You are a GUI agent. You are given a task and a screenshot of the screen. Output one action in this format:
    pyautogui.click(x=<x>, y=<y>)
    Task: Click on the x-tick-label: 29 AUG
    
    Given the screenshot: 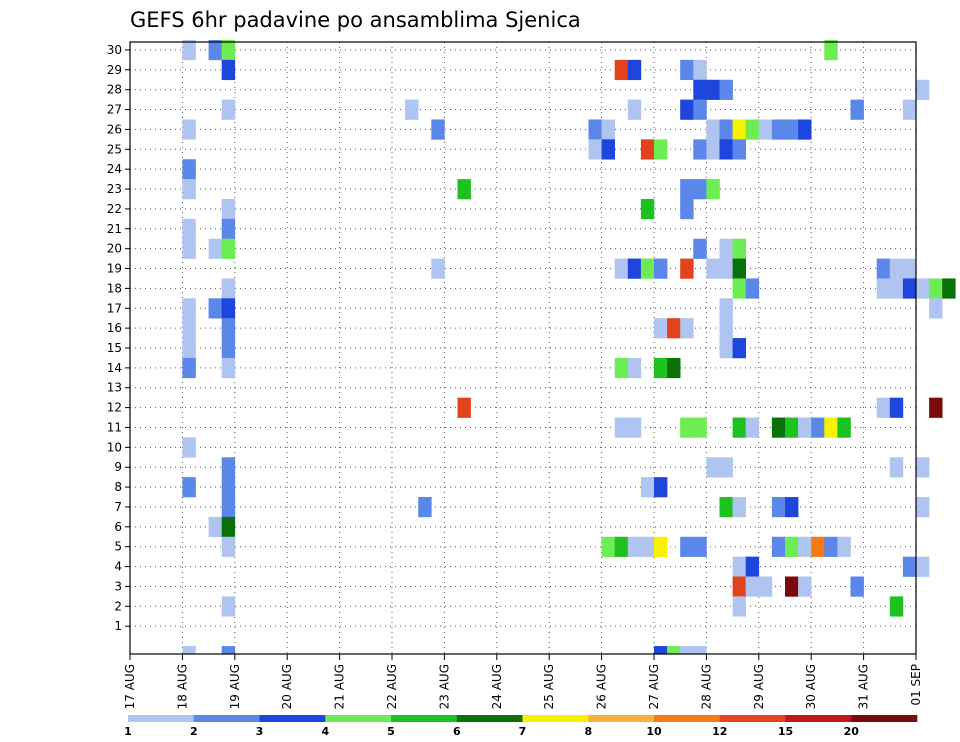 What is the action you would take?
    pyautogui.click(x=759, y=686)
    